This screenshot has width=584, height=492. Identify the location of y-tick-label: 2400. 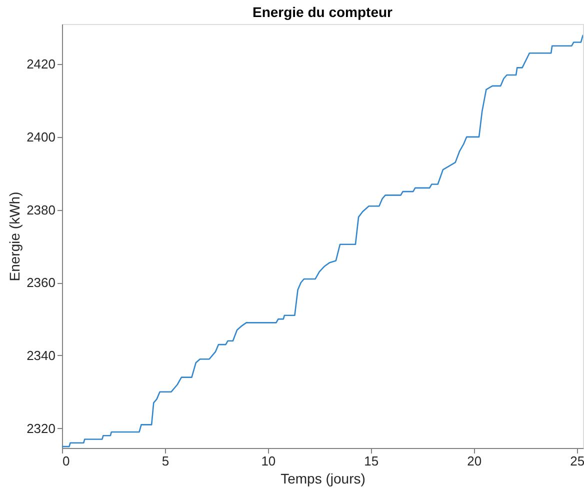
(41, 136).